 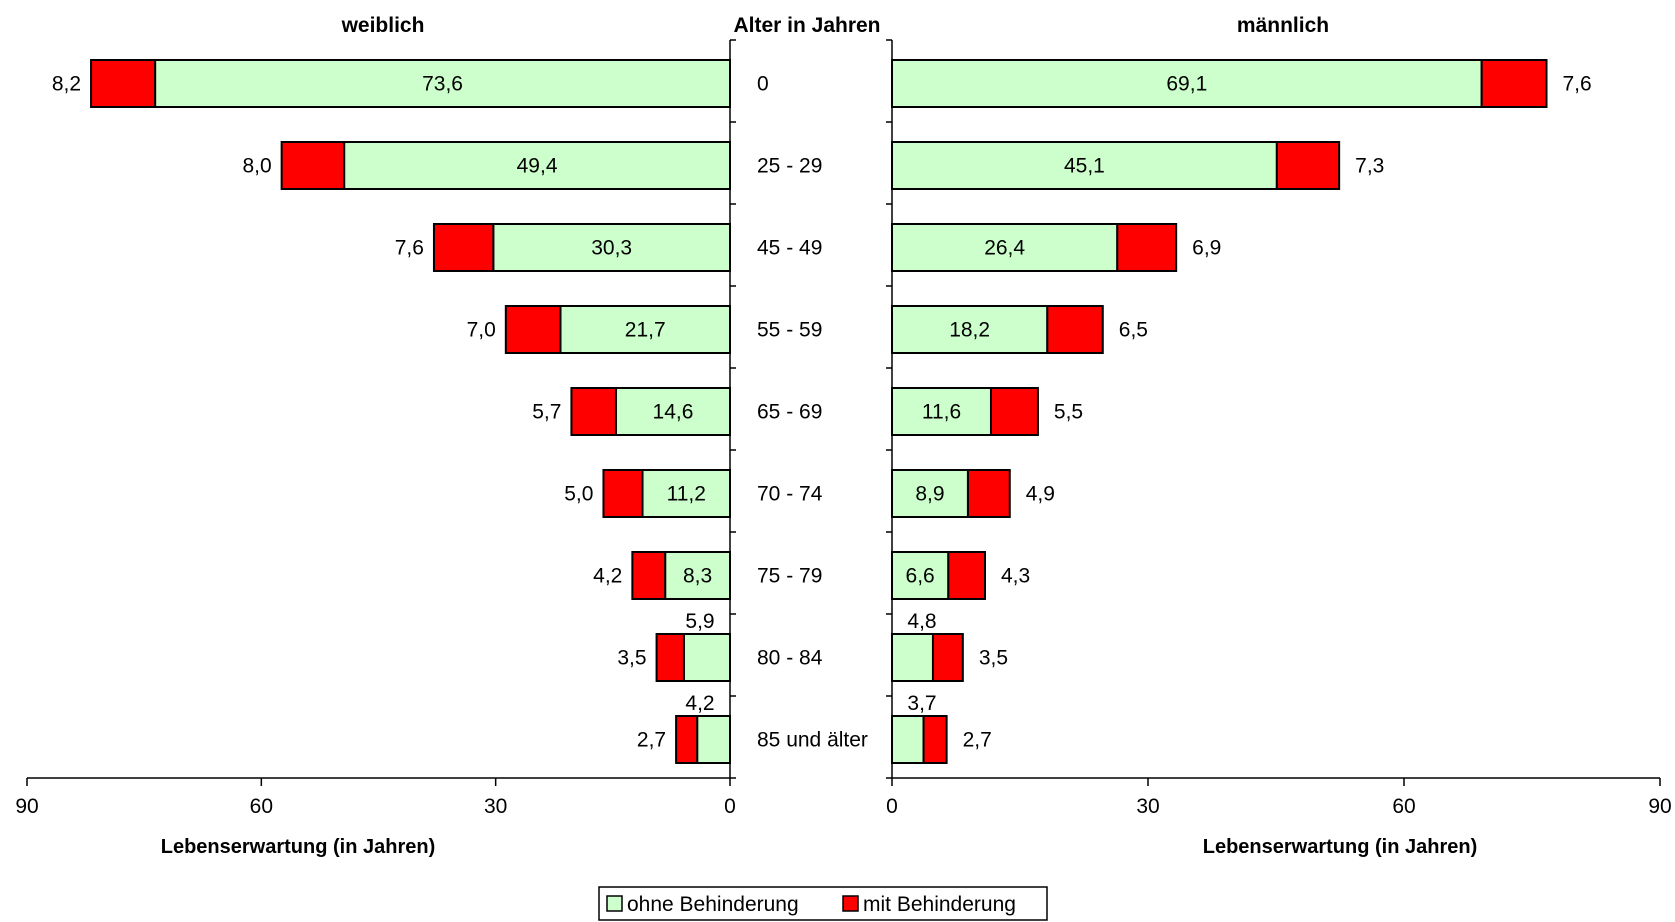 What do you see at coordinates (713, 904) in the screenshot?
I see `legend-label-ohne-behinderung: ohne Behinderung` at bounding box center [713, 904].